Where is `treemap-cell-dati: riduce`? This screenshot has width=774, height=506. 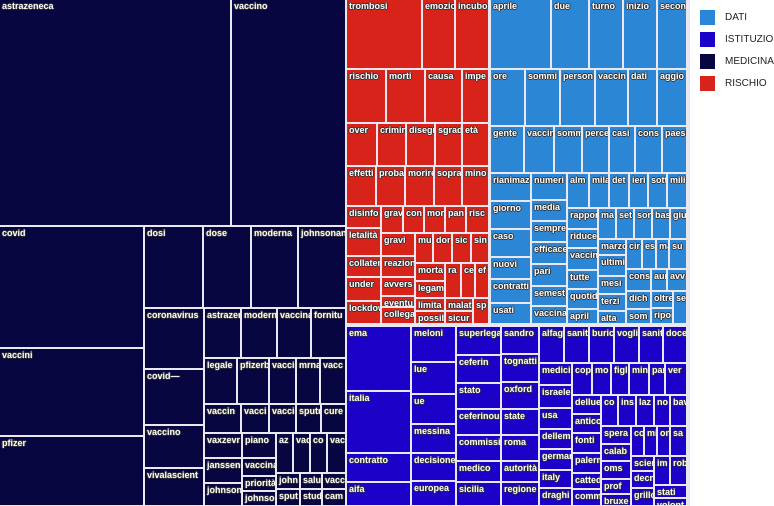
treemap-cell-dati: riduce is located at coordinates (582, 238).